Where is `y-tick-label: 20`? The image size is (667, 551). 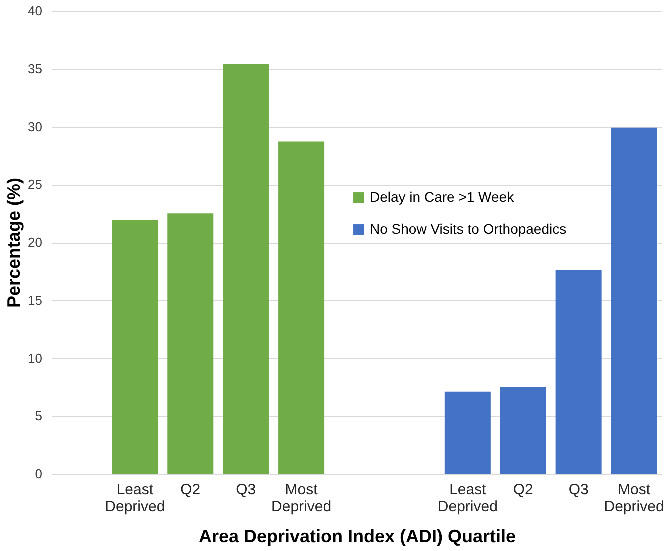
y-tick-label: 20 is located at coordinates (35, 242).